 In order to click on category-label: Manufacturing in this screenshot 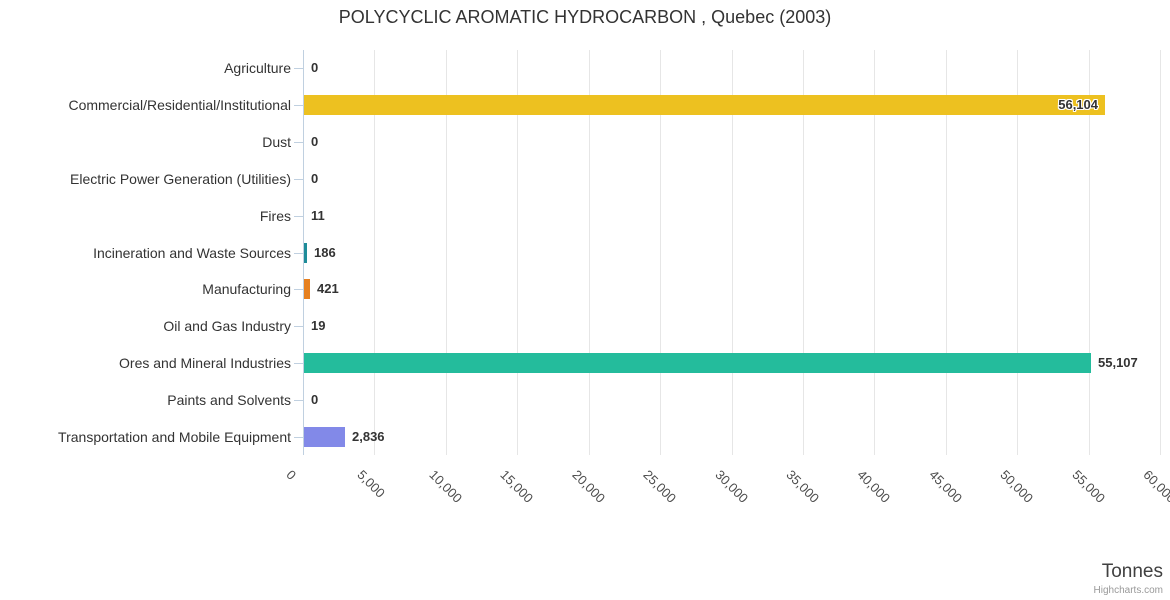, I will do `click(246, 289)`.